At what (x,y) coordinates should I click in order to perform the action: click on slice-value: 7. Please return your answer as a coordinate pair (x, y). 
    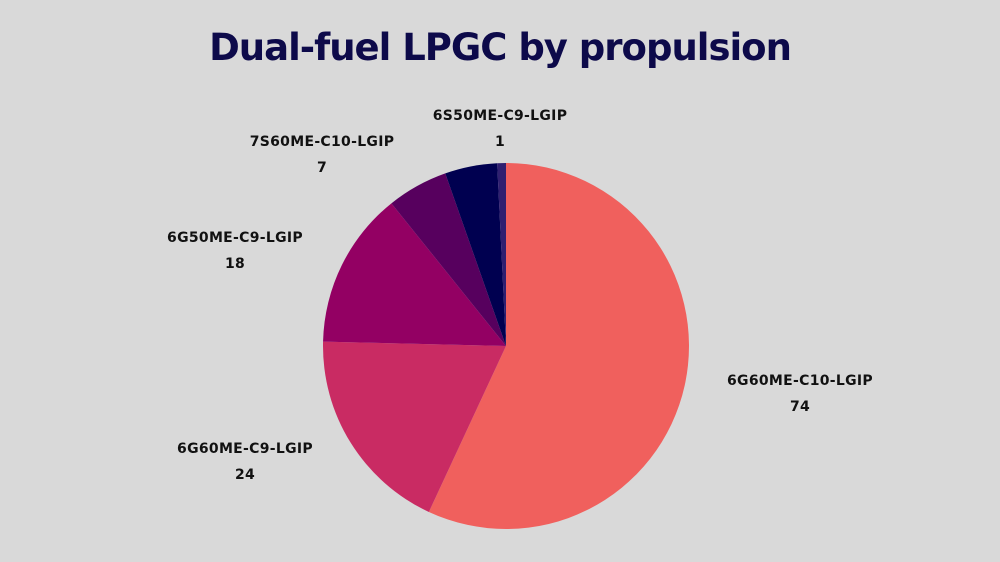
    Looking at the image, I should click on (322, 168).